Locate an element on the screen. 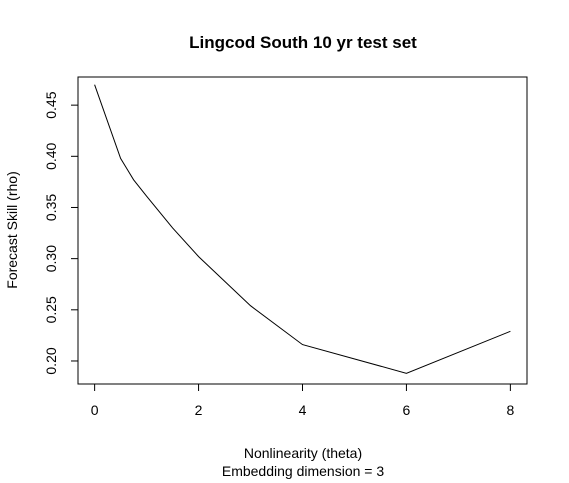 This screenshot has height=483, width=569. x-tick-label: 2 is located at coordinates (199, 410).